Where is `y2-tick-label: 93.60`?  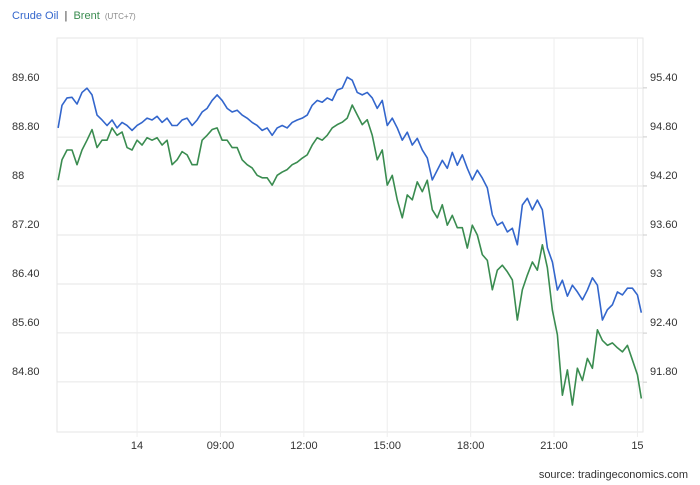
y2-tick-label: 93.60 is located at coordinates (664, 225).